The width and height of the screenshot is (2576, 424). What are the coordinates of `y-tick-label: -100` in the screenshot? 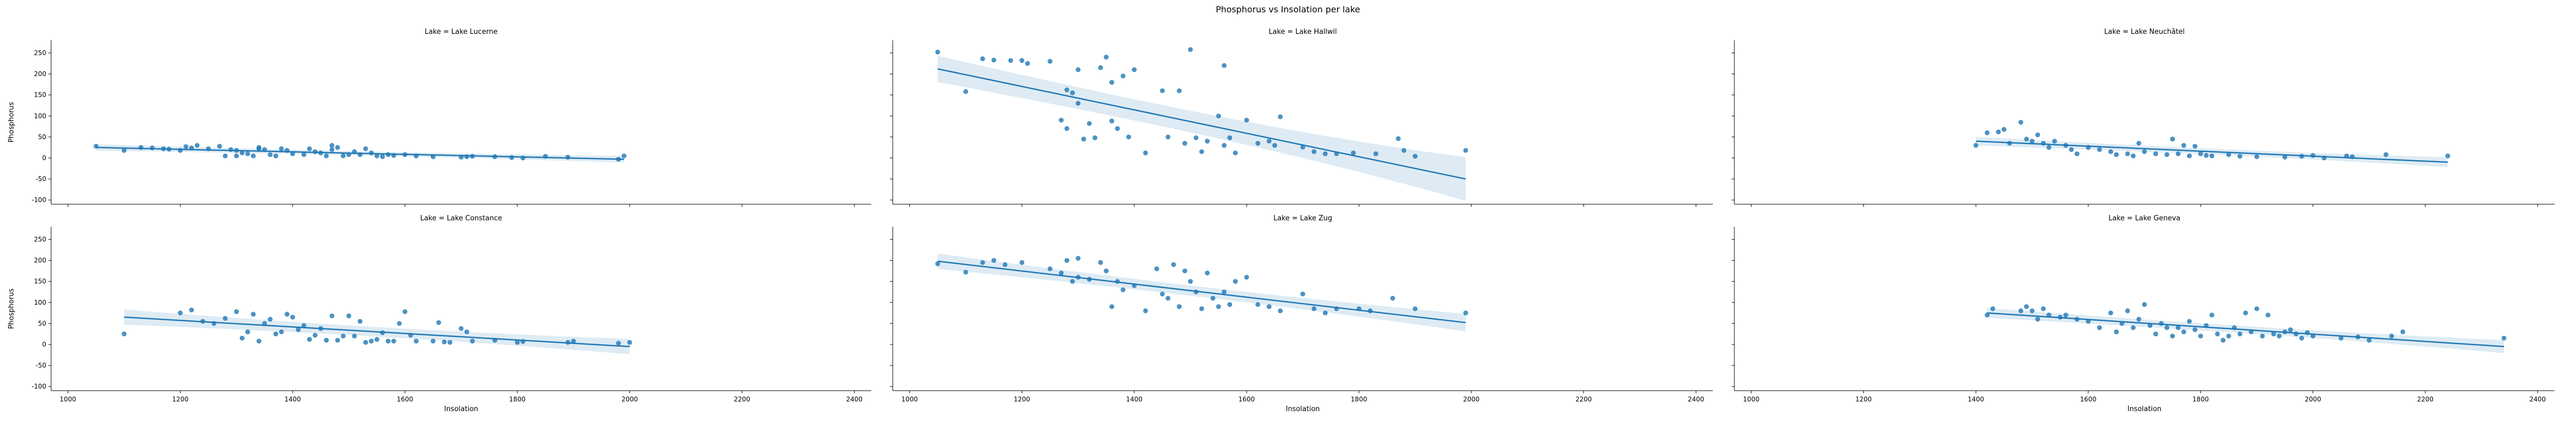 It's located at (39, 386).